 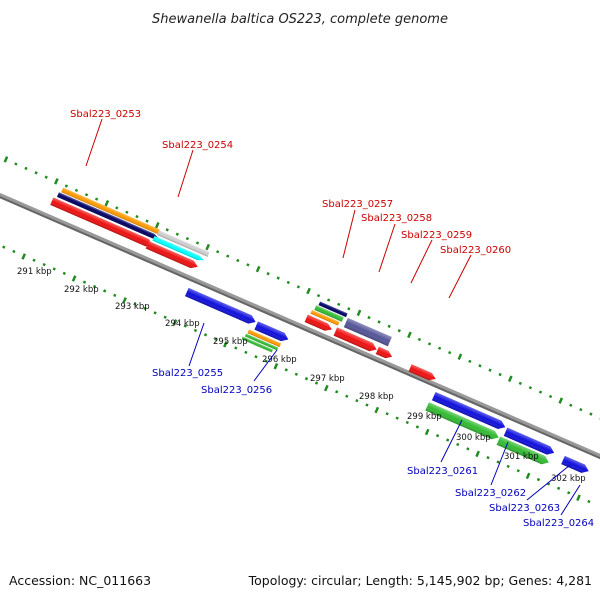 What do you see at coordinates (521, 457) in the screenshot?
I see `kbp-label: 301 kbp` at bounding box center [521, 457].